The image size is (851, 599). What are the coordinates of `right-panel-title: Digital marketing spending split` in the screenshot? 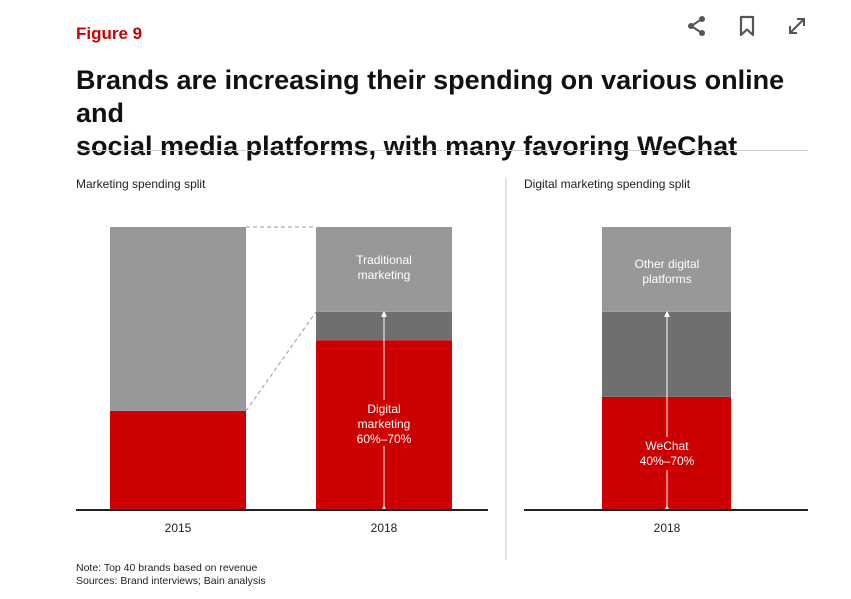 It's located at (607, 184).